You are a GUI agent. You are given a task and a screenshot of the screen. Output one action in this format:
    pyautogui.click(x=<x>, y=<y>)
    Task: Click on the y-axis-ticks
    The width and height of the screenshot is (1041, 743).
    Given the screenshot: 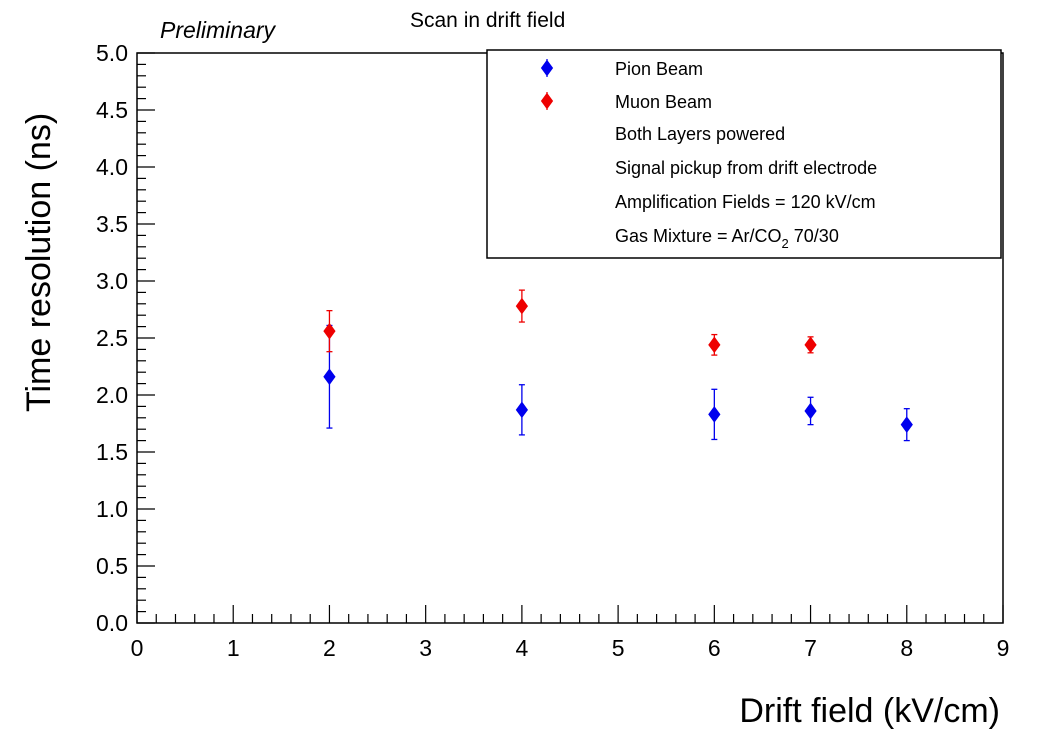 What is the action you would take?
    pyautogui.click(x=146, y=338)
    